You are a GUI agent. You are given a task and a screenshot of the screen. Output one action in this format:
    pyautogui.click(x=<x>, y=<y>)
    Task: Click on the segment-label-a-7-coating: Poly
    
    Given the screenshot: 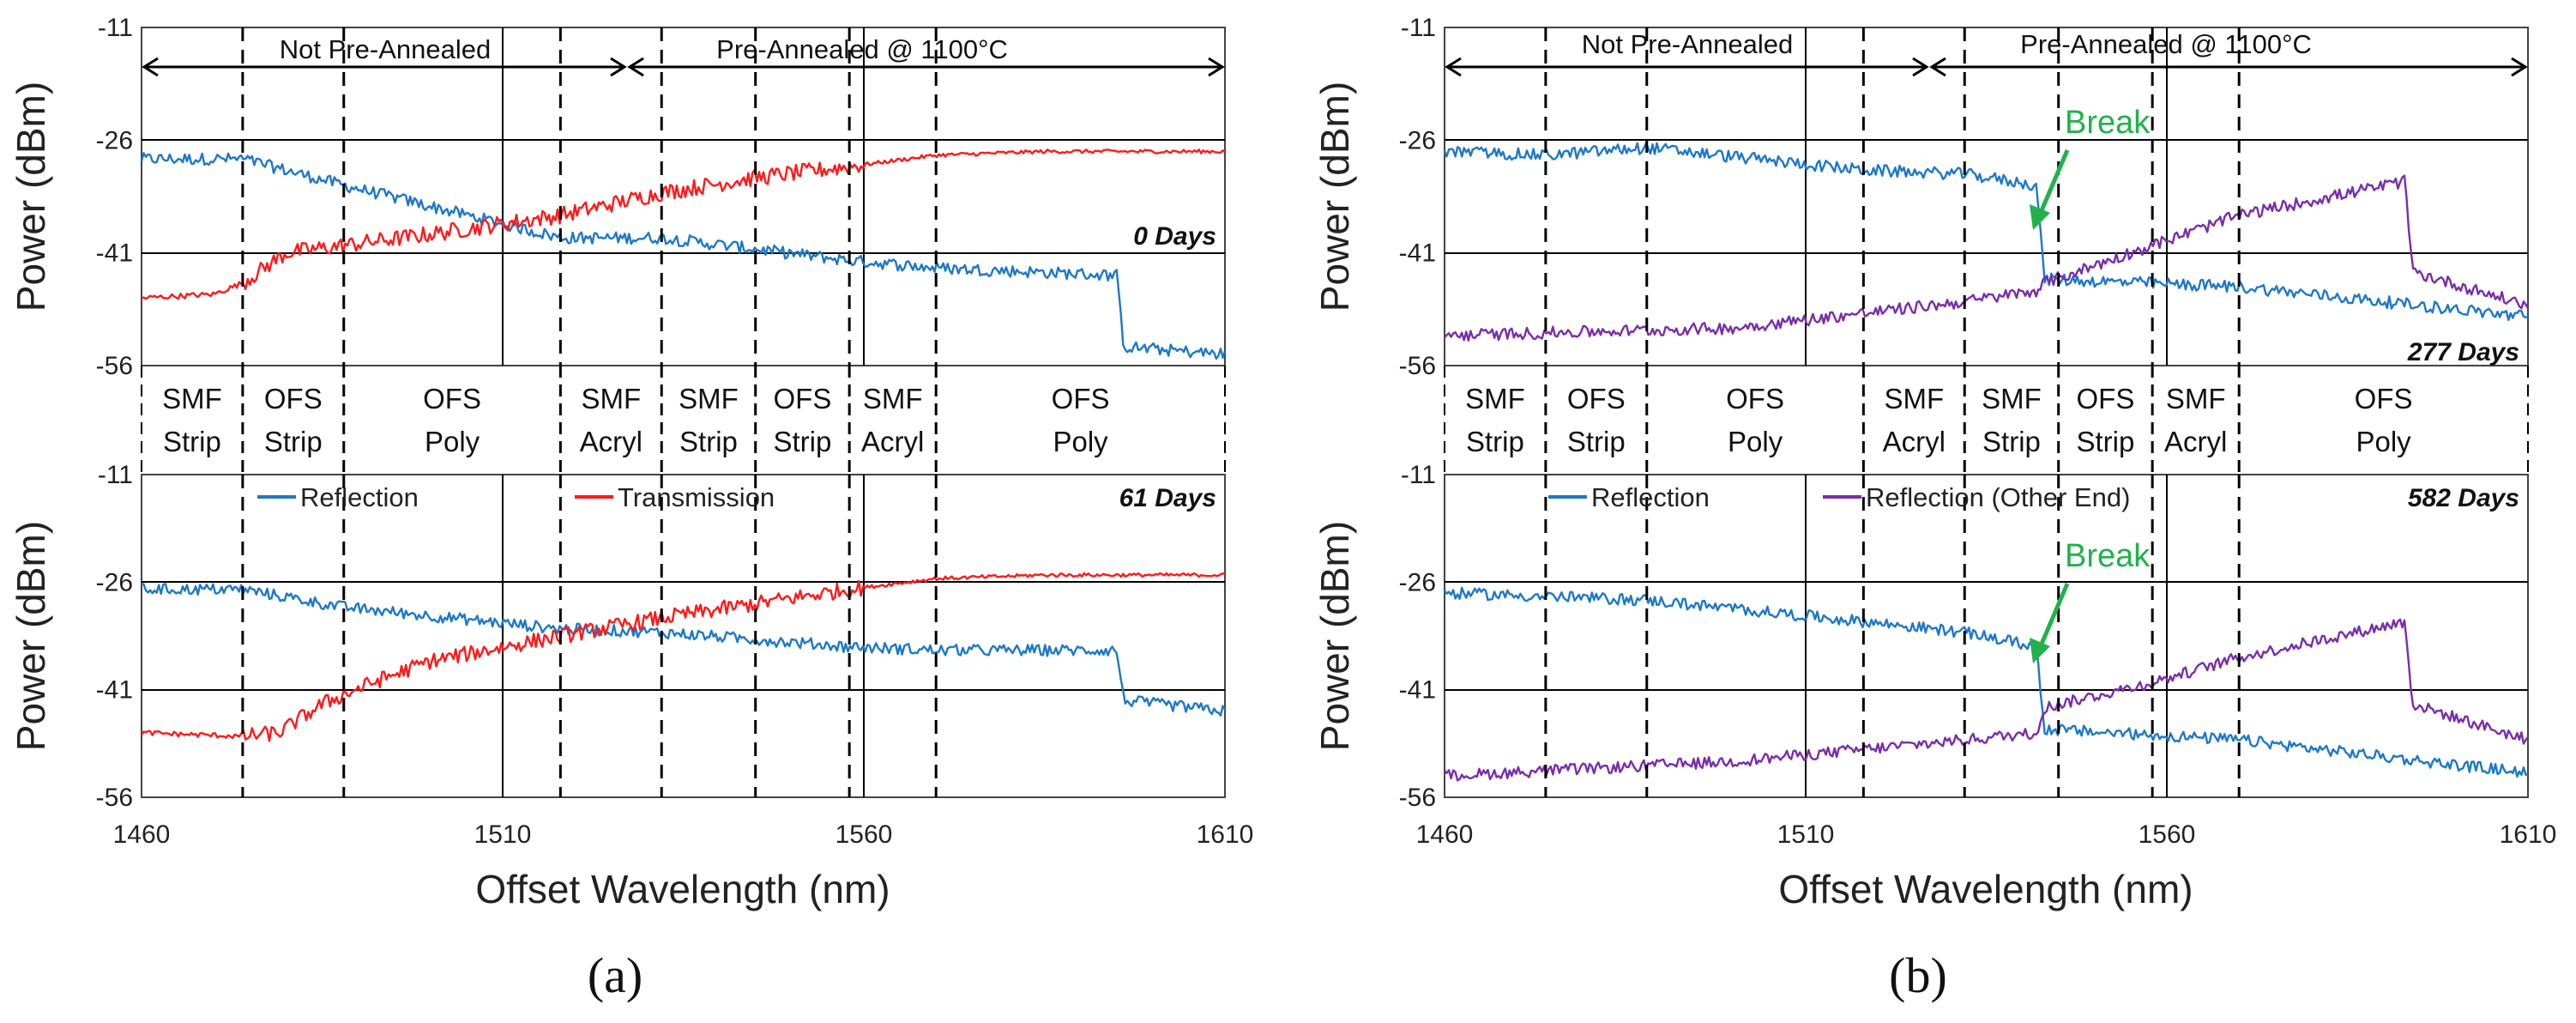 What is the action you would take?
    pyautogui.click(x=1080, y=442)
    